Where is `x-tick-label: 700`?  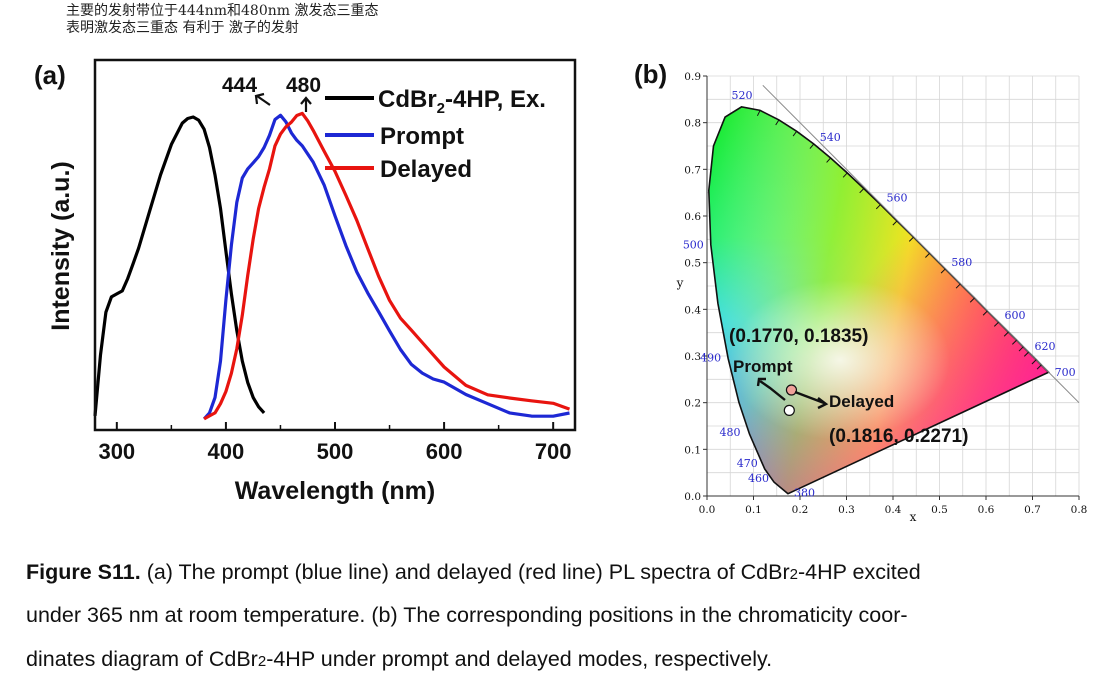
x-tick-label: 700 is located at coordinates (553, 451).